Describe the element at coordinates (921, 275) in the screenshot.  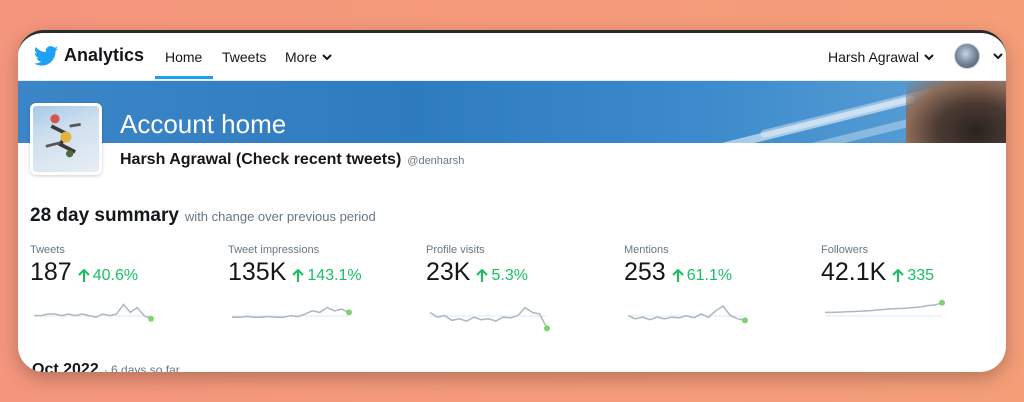
I see `metric-change-value: 335` at that location.